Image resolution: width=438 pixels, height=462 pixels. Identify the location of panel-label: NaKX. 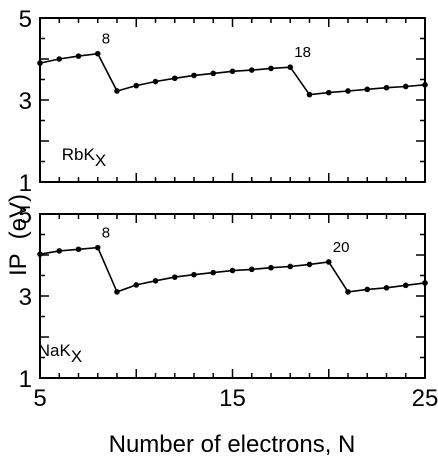
(60, 353).